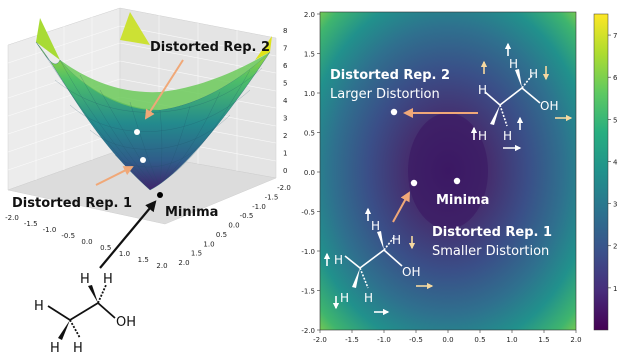 This screenshot has height=354, width=621. I want to click on colorbar: 1 2 3 4 5 6 7, so click(605, 172).